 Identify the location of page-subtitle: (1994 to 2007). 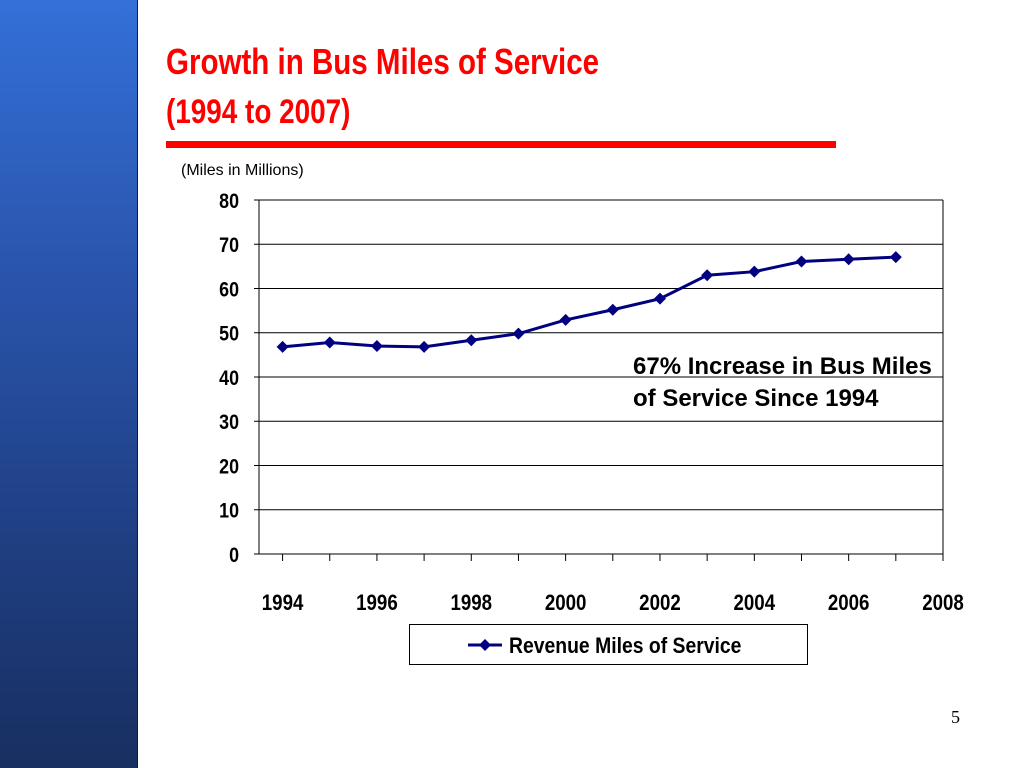
(258, 112).